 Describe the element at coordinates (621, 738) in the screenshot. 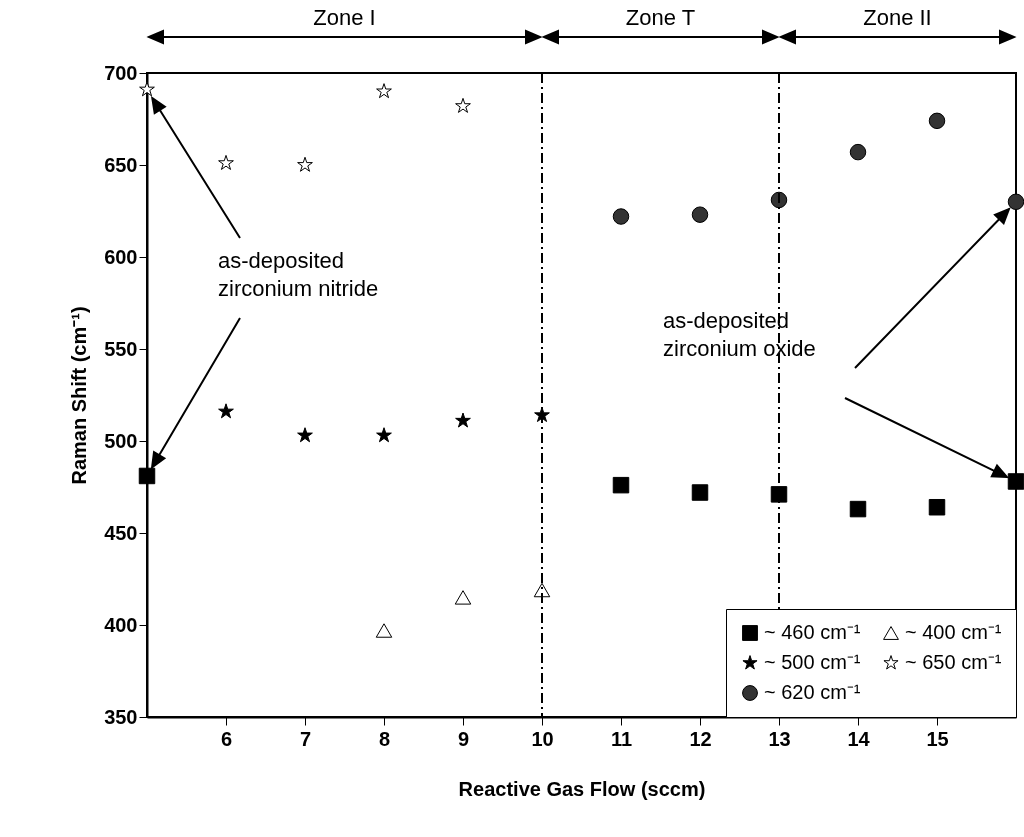

I see `x-tick-label: 11` at that location.